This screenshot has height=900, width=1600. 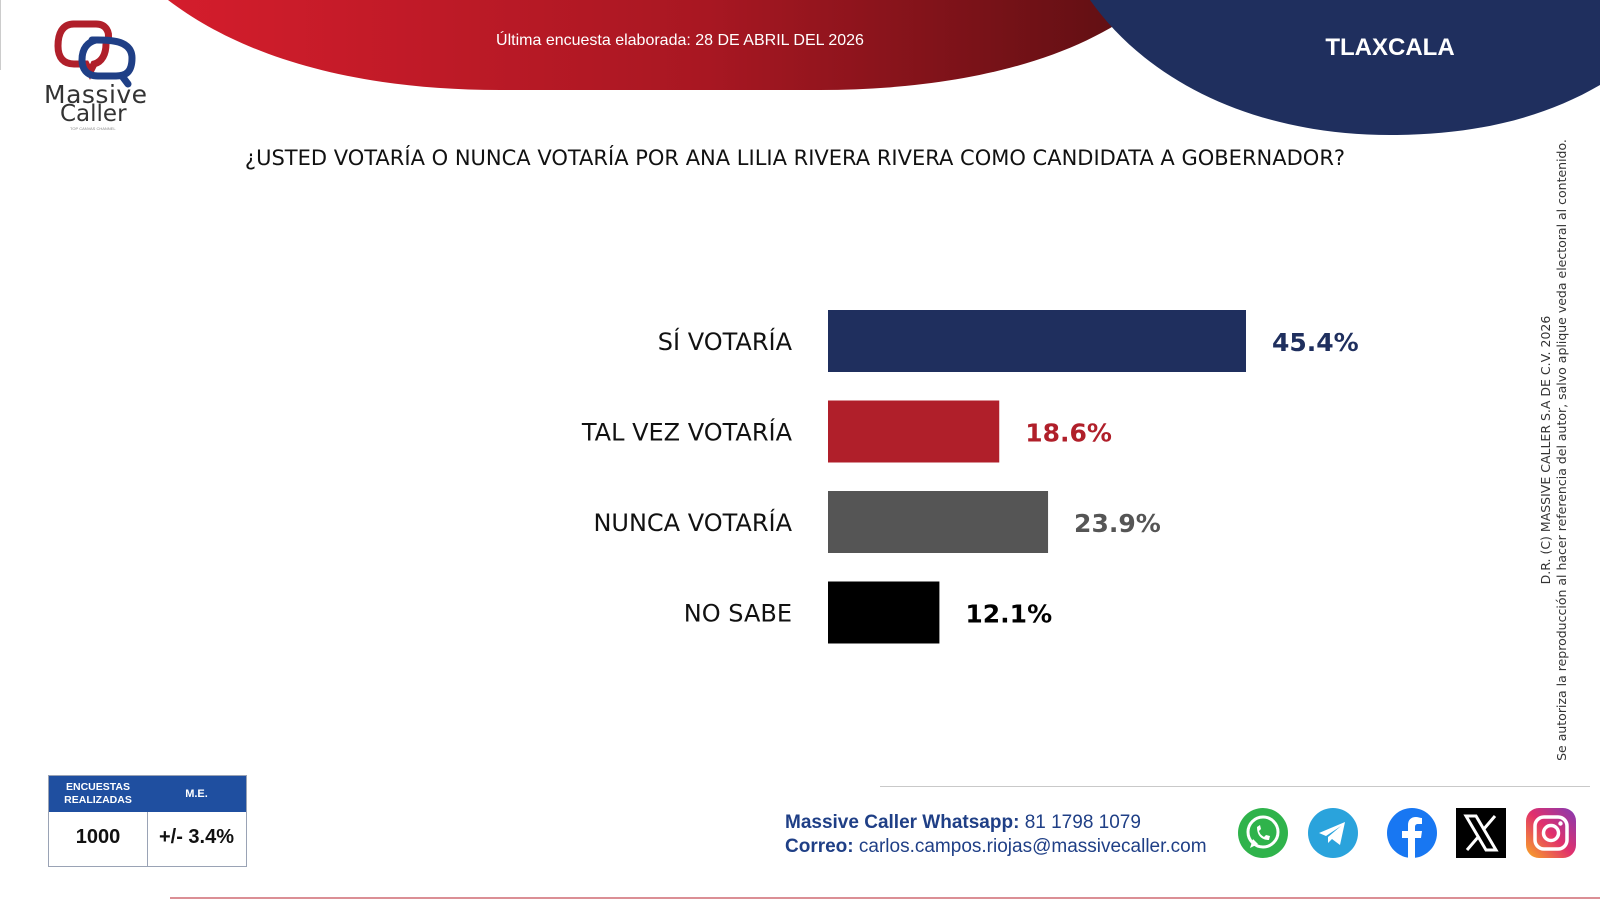 I want to click on contact-whatsapp: Massive Caller Whatsapp: 81 1798 1079, so click(x=963, y=823).